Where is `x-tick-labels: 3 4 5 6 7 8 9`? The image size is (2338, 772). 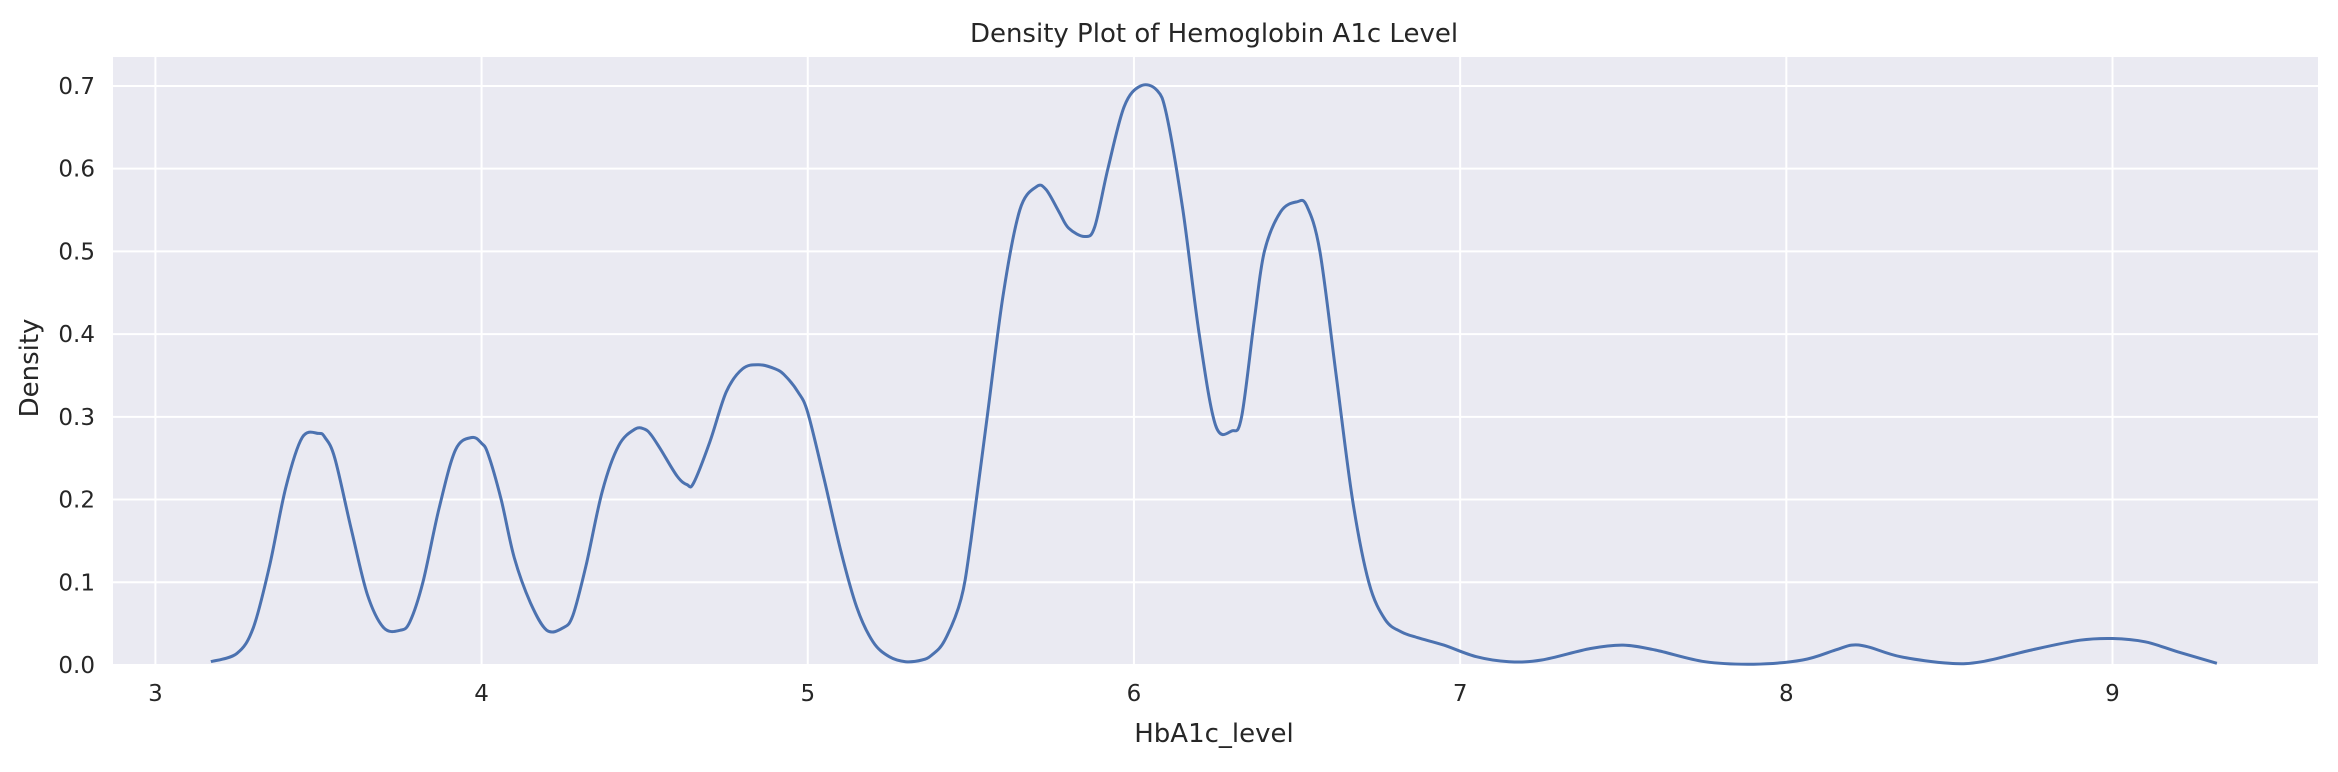 x-tick-labels: 3 4 5 6 7 8 9 is located at coordinates (1134, 694).